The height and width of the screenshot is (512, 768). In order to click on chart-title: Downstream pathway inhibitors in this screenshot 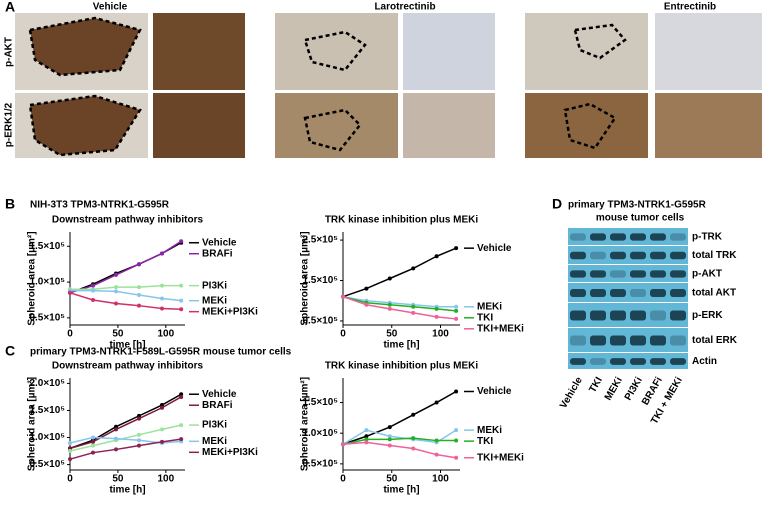, I will do `click(128, 366)`.